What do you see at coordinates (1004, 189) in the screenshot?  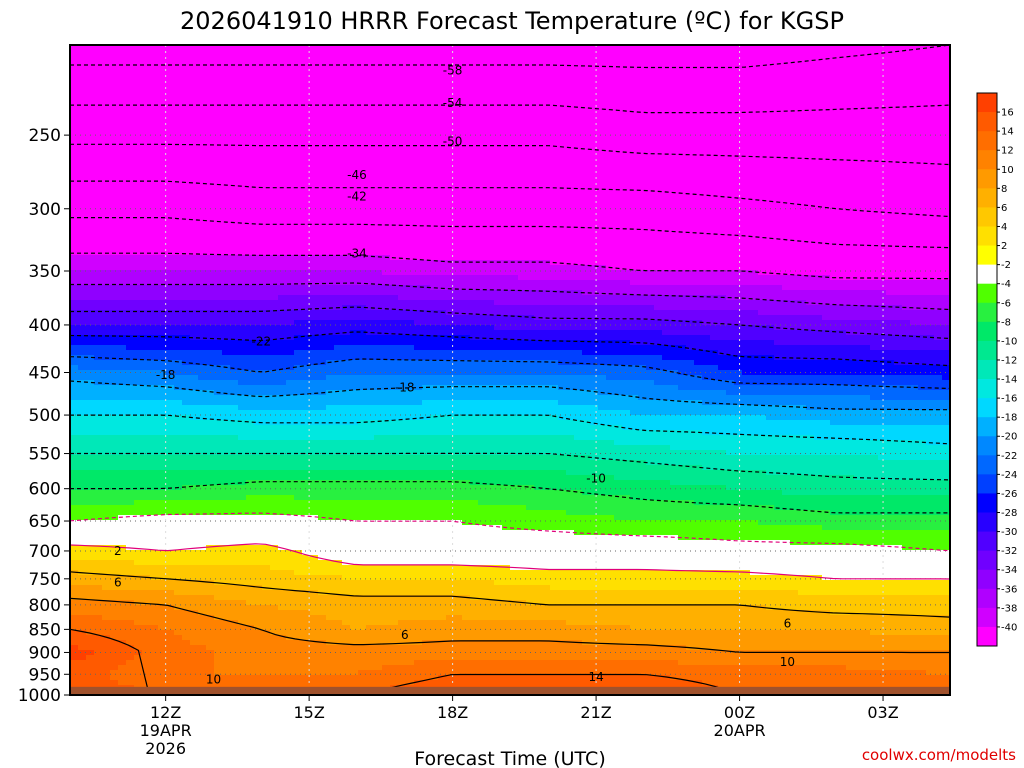 I see `colorbar-label: 8` at bounding box center [1004, 189].